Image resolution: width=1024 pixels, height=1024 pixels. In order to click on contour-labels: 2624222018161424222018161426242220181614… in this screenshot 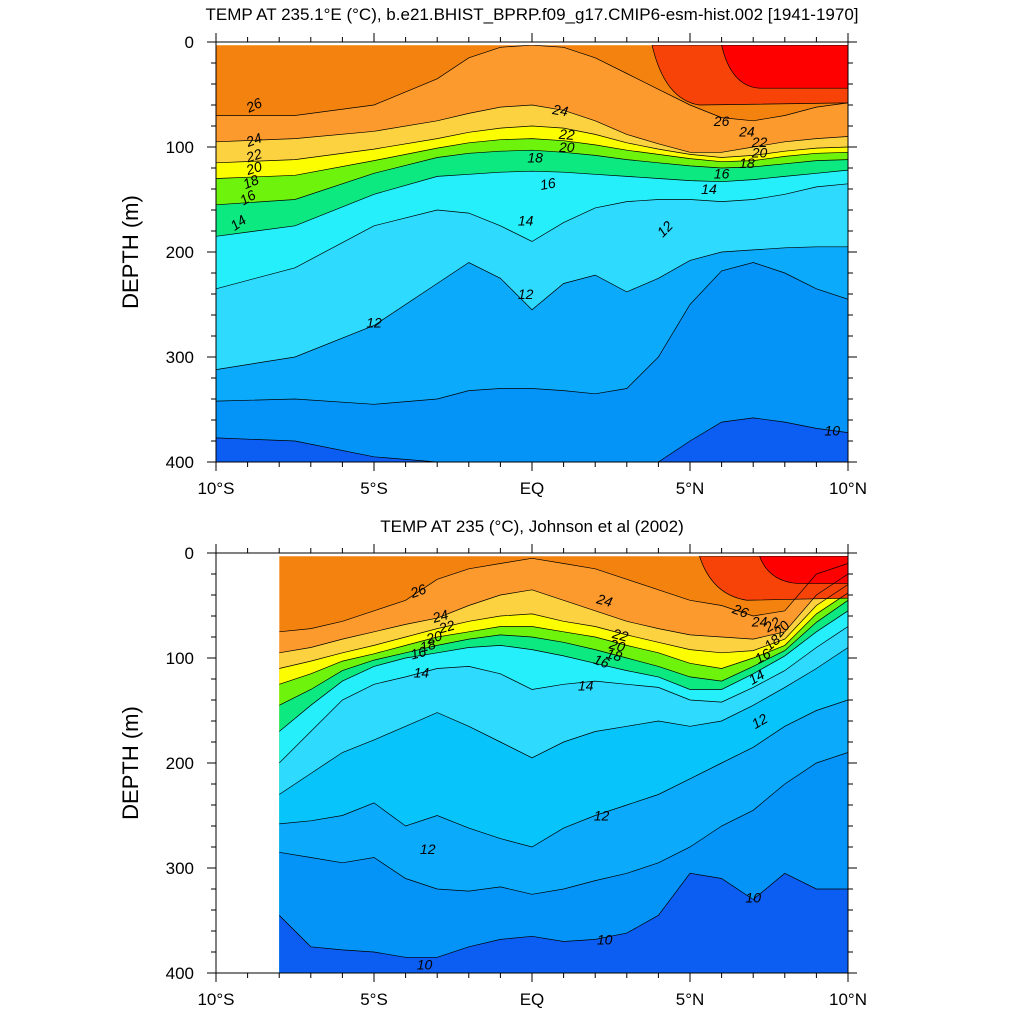, I will do `click(600, 777)`.